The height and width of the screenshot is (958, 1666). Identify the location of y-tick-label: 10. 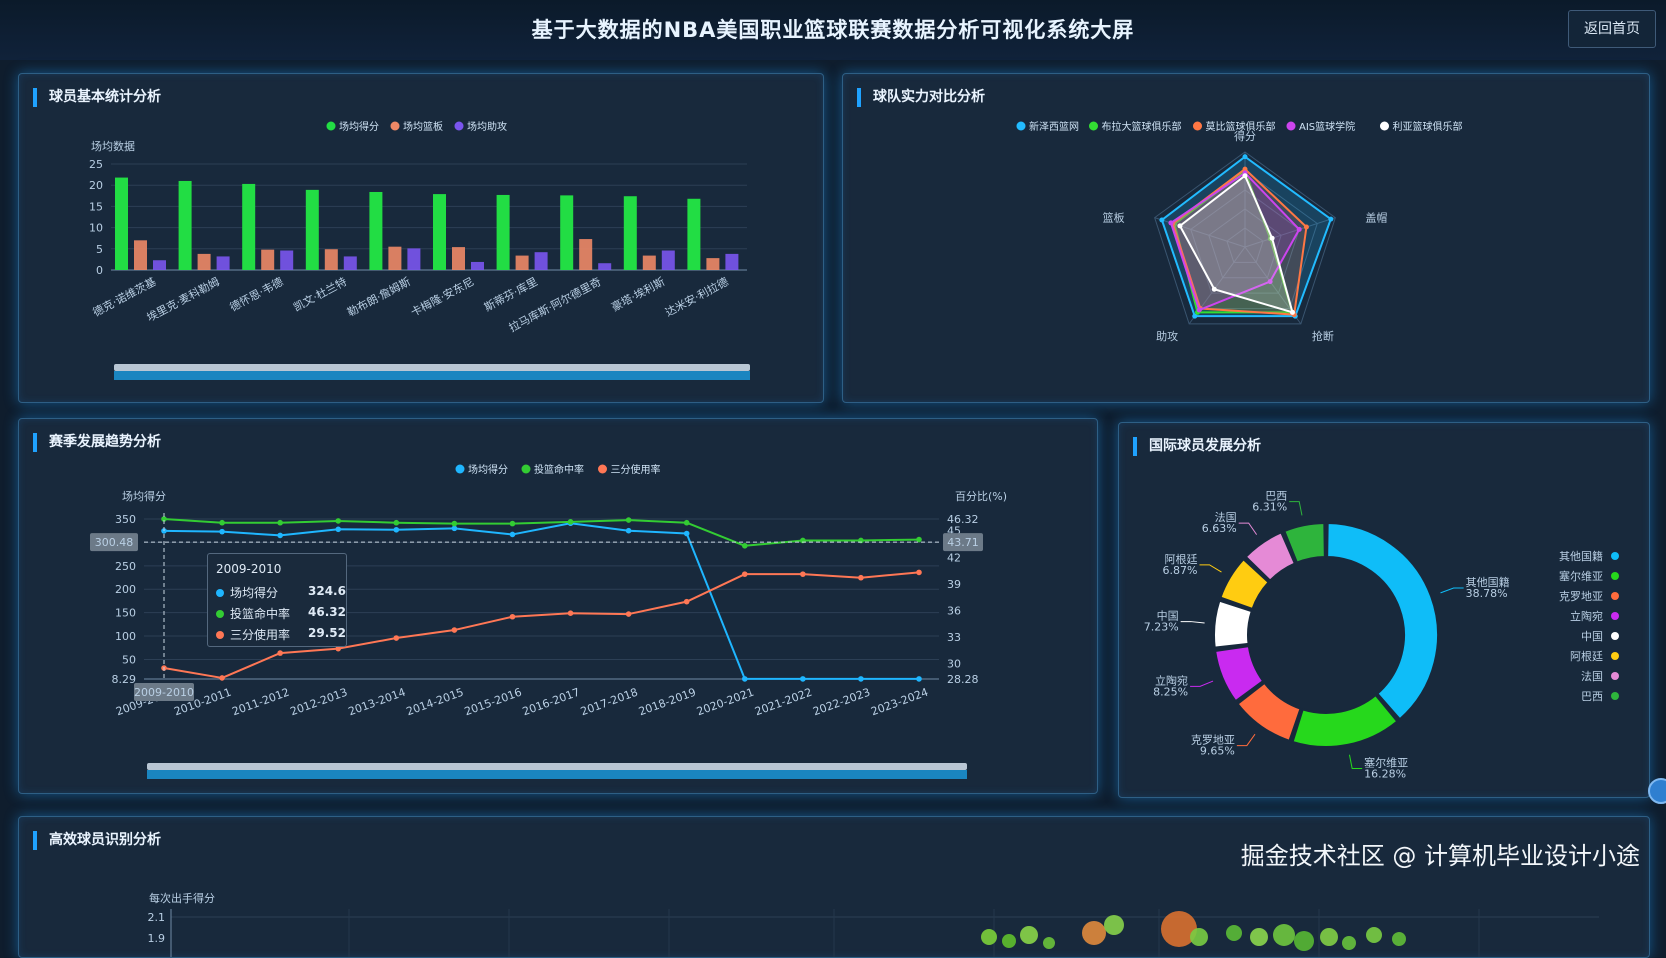
(96, 228).